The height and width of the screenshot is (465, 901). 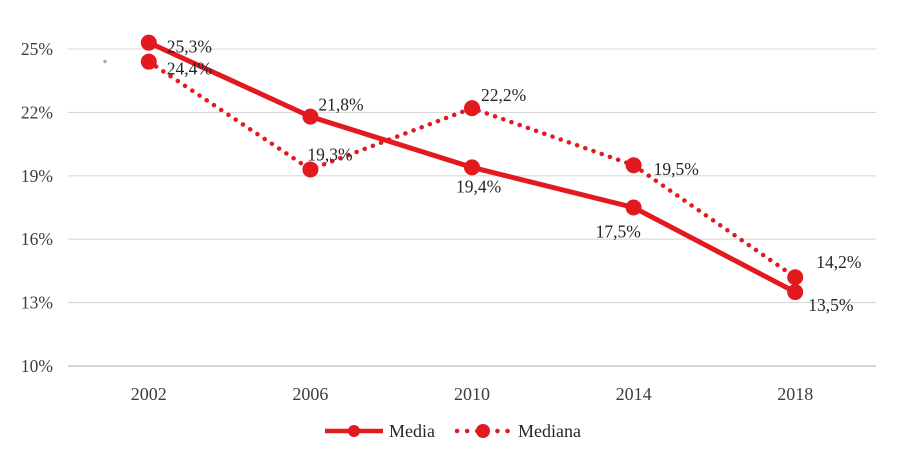 What do you see at coordinates (37, 239) in the screenshot?
I see `y-axis-tick-label: 16%` at bounding box center [37, 239].